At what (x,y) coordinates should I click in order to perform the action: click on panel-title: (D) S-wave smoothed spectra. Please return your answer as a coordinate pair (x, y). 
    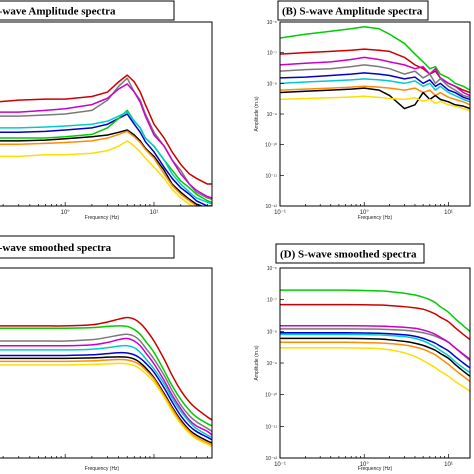
    Looking at the image, I should click on (348, 255).